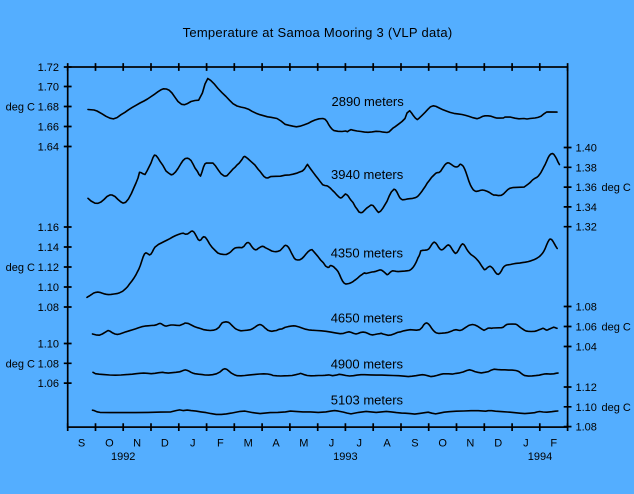  What do you see at coordinates (48, 148) in the screenshot?
I see `svg-text: 1.64` at bounding box center [48, 148].